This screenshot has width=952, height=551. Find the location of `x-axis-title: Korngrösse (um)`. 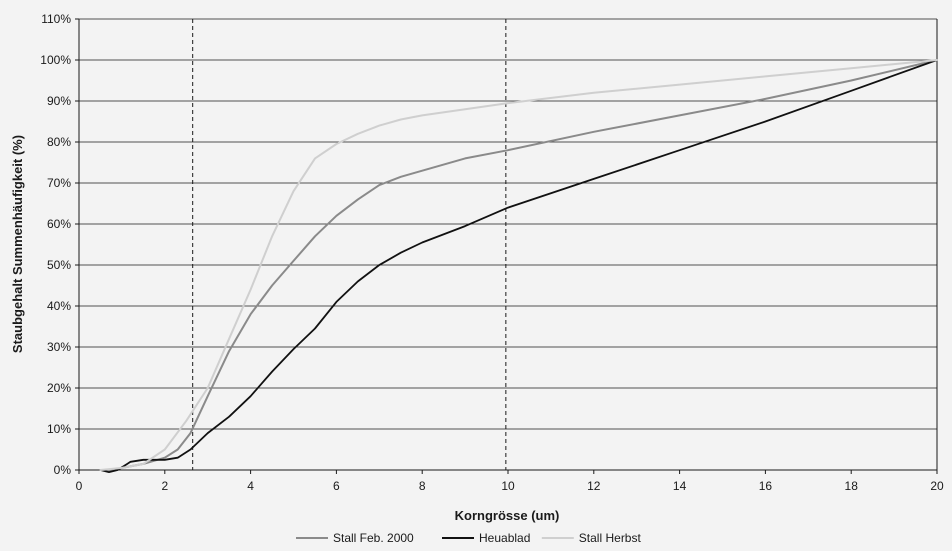

x-axis-title: Korngrösse (um) is located at coordinates (507, 515).